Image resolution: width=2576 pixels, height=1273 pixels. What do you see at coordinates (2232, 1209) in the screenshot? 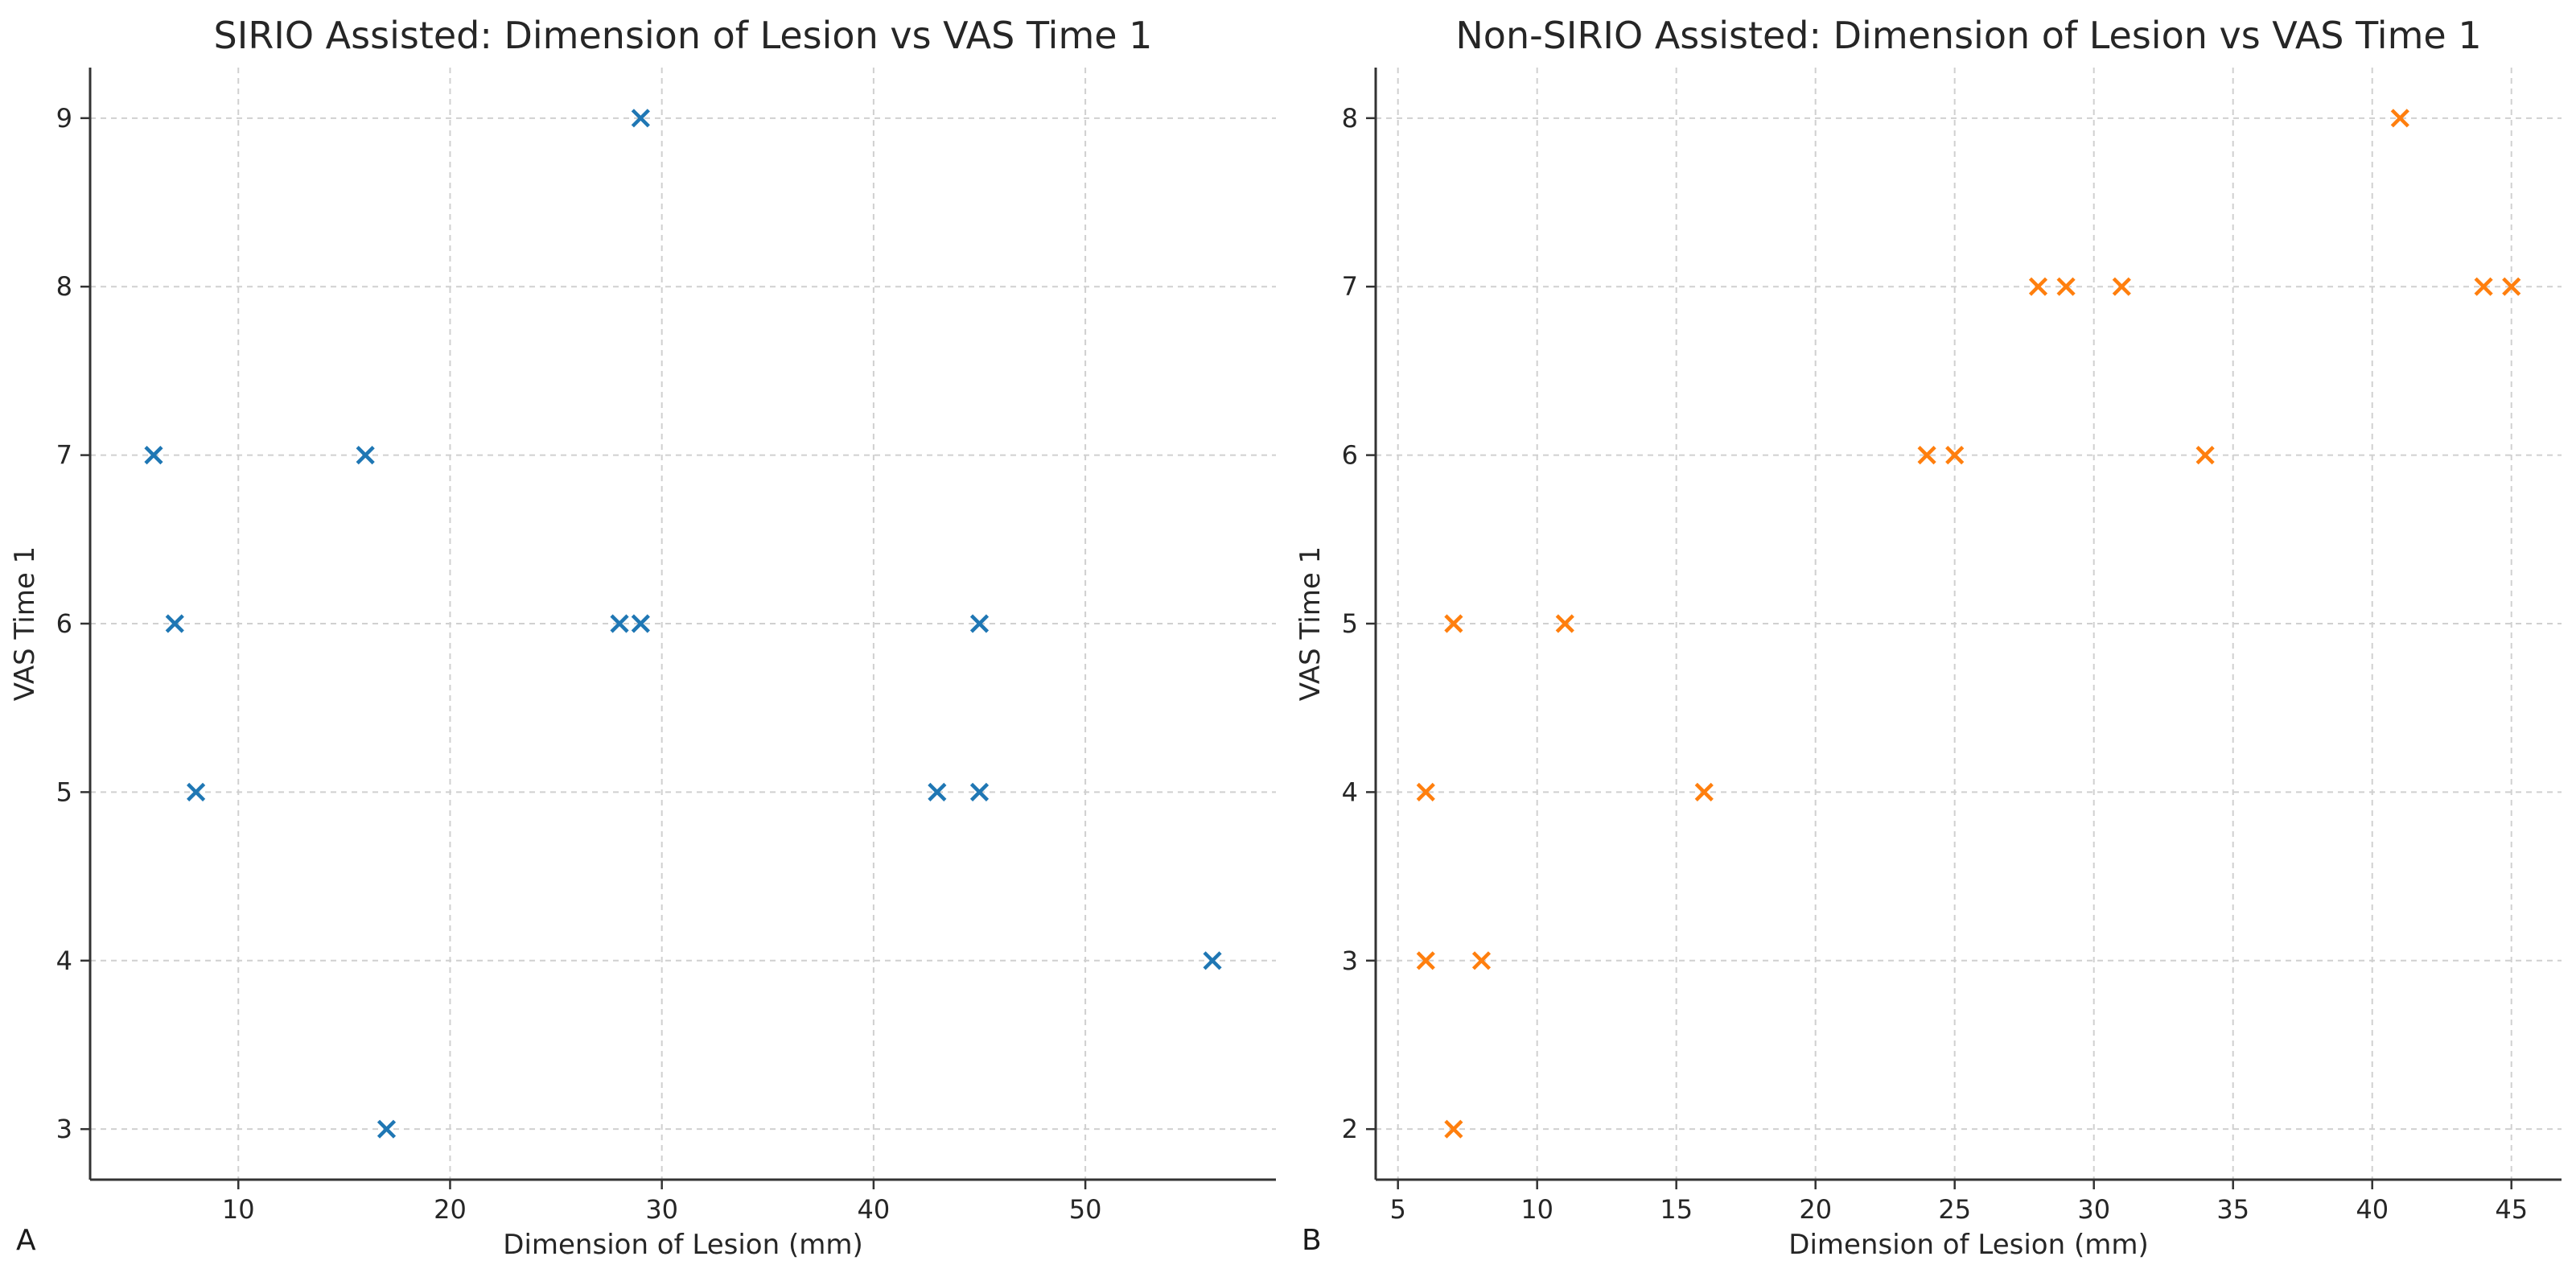
I see `x-tick-label: 35` at bounding box center [2232, 1209].